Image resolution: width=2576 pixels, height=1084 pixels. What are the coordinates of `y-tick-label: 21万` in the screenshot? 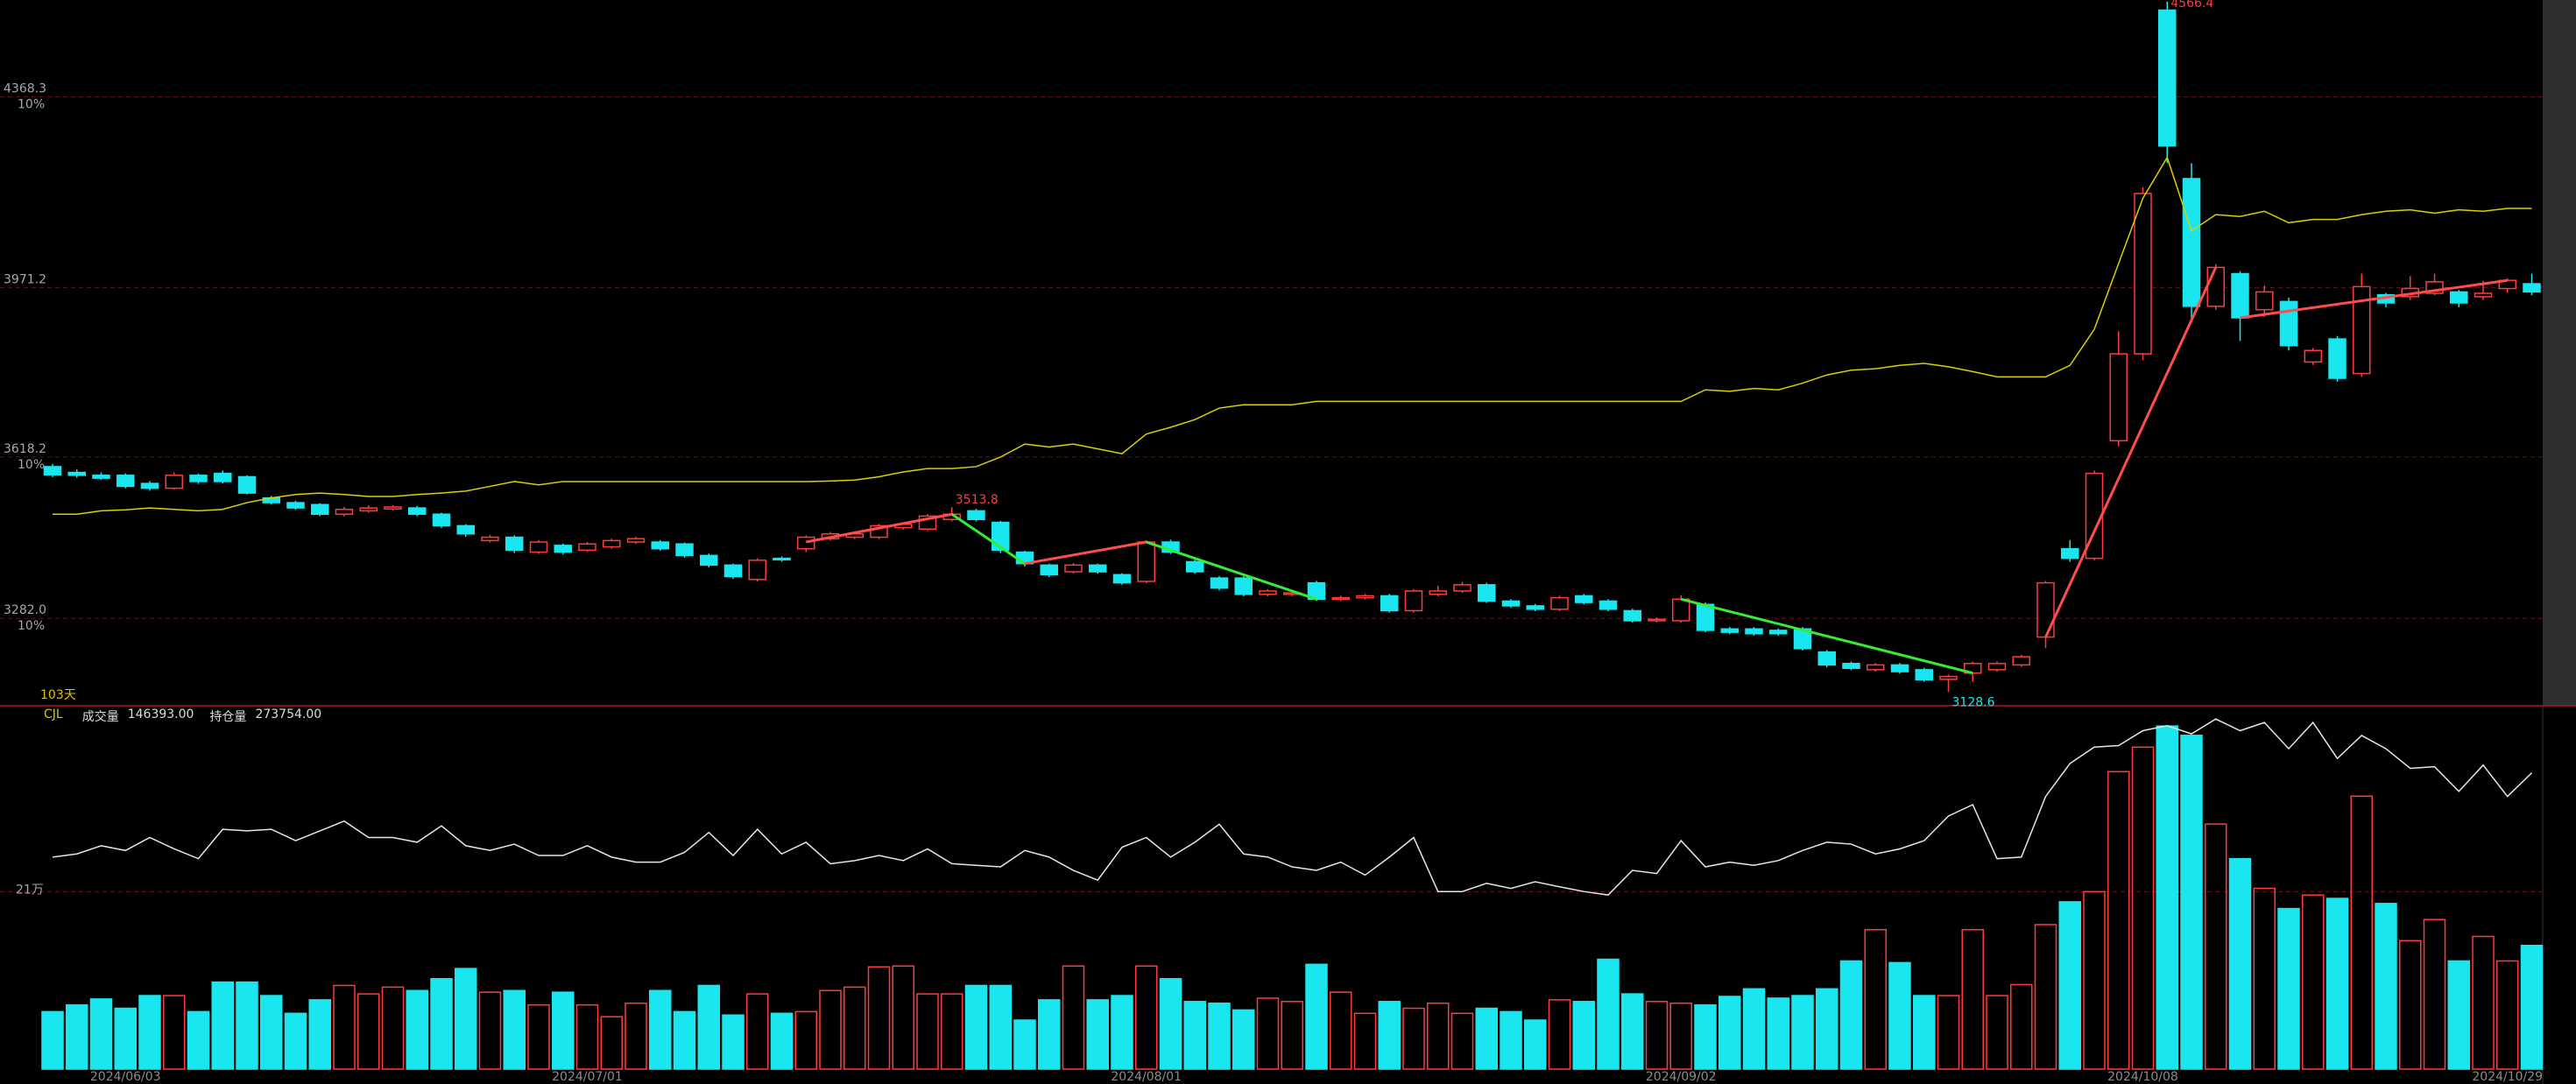 It's located at (30, 890).